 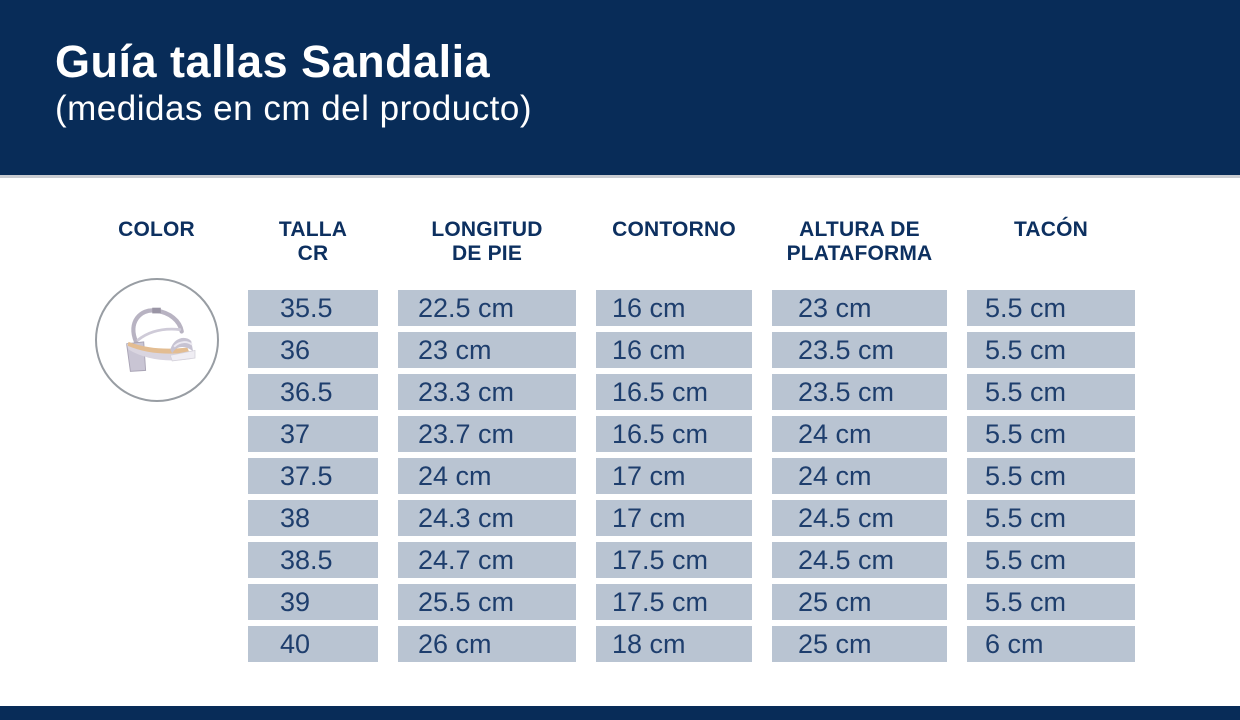 I want to click on tacon-header-slot: TACÓN, so click(x=1051, y=254).